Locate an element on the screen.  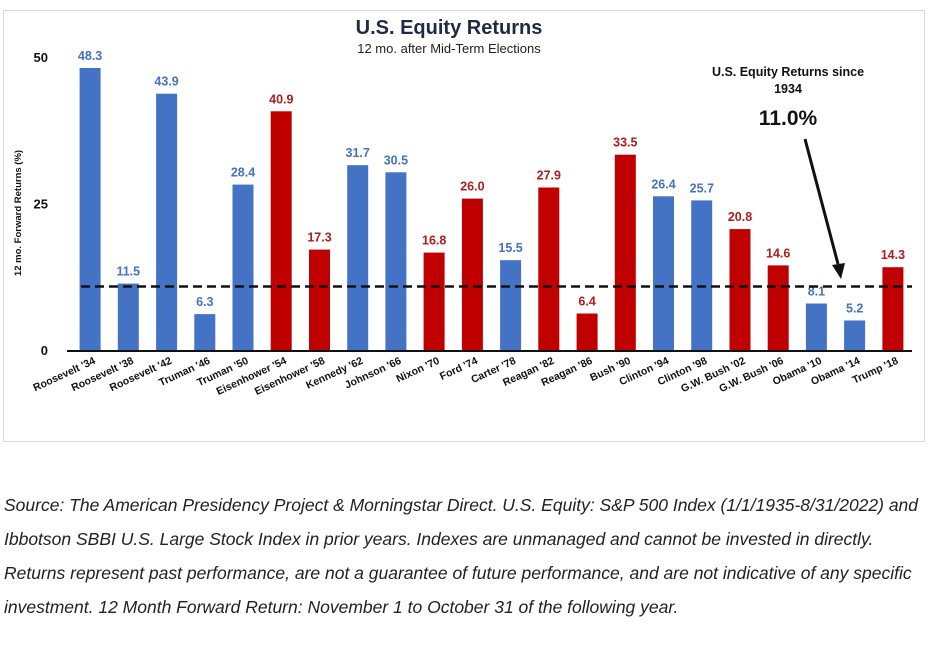
y-axis-label: 12 mo. Forward Returns (%) is located at coordinates (18, 213).